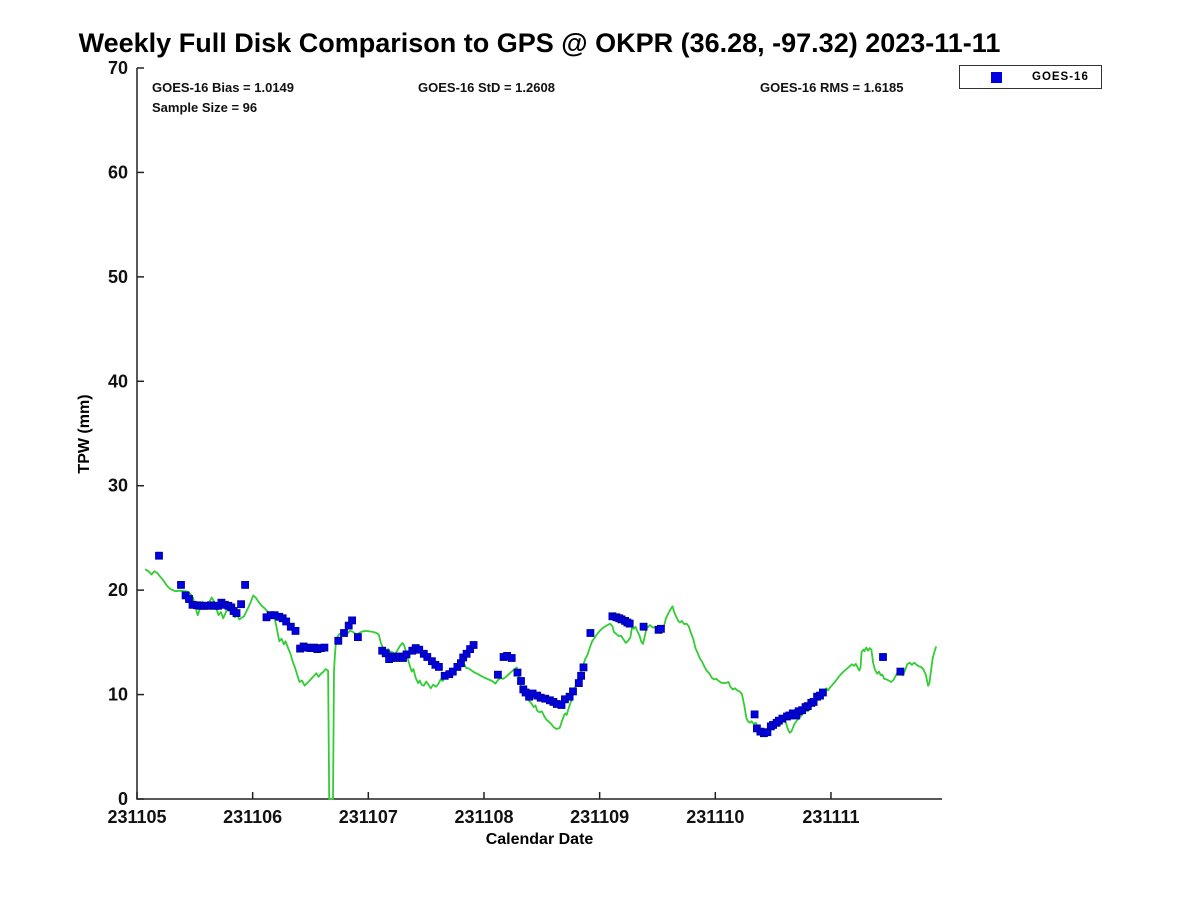 This screenshot has height=900, width=1200. Describe the element at coordinates (118, 590) in the screenshot. I see `svg-text: 20` at that location.